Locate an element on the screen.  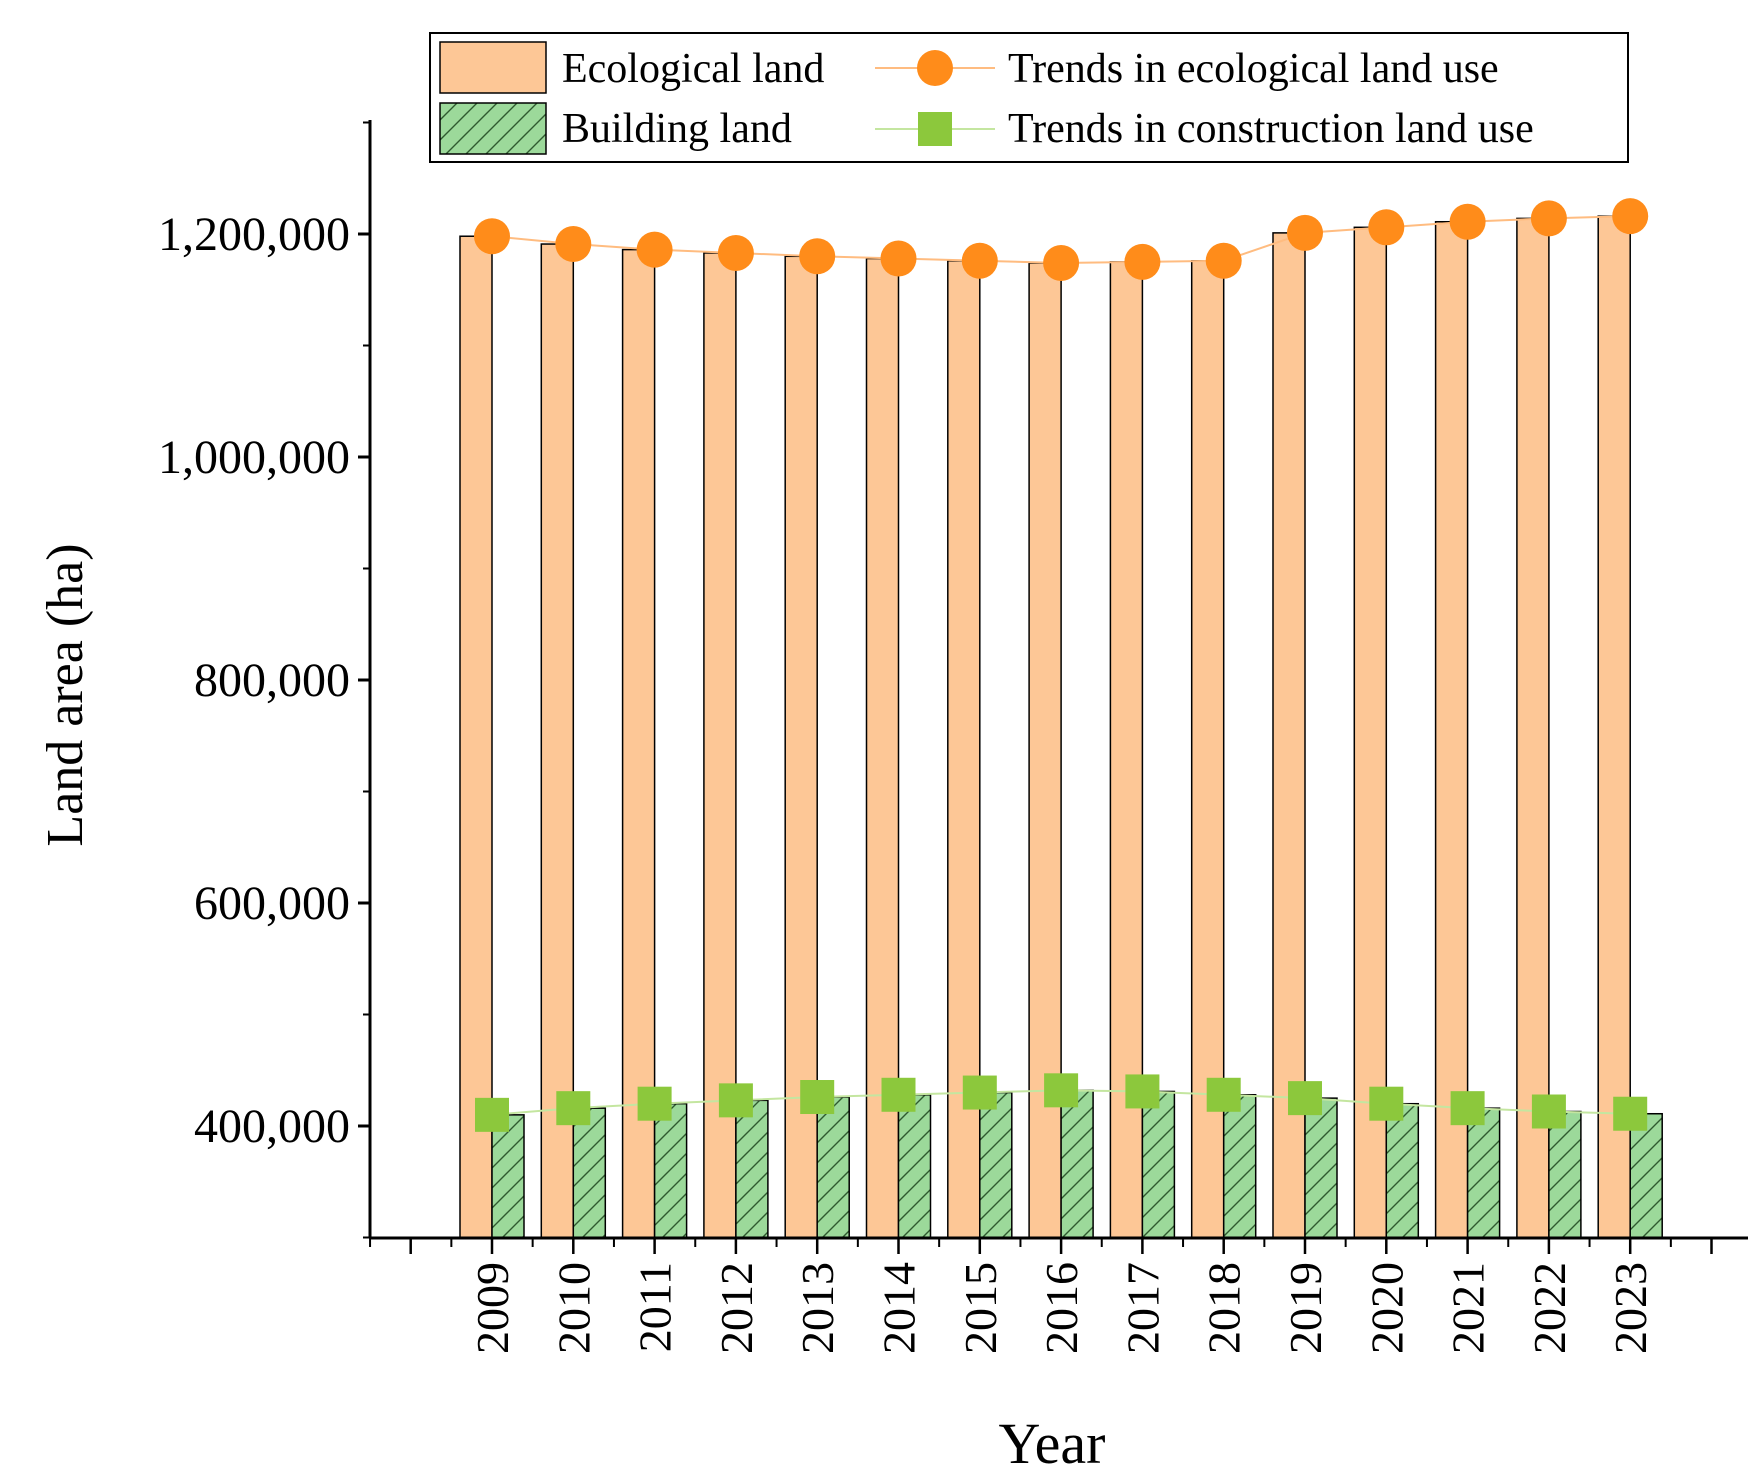
x-tick-label: 2018 is located at coordinates (1224, 1308).